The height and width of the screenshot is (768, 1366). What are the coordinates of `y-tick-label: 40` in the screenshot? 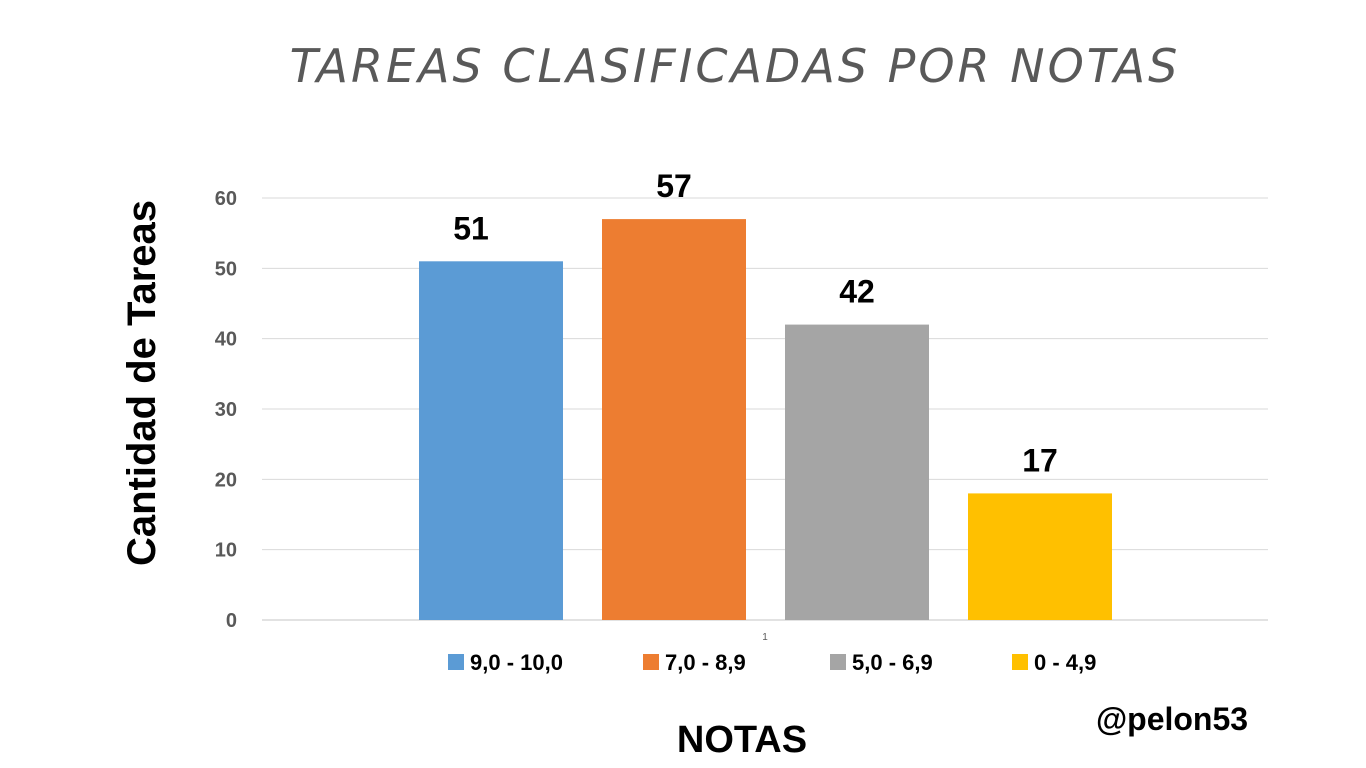 It's located at (226, 340).